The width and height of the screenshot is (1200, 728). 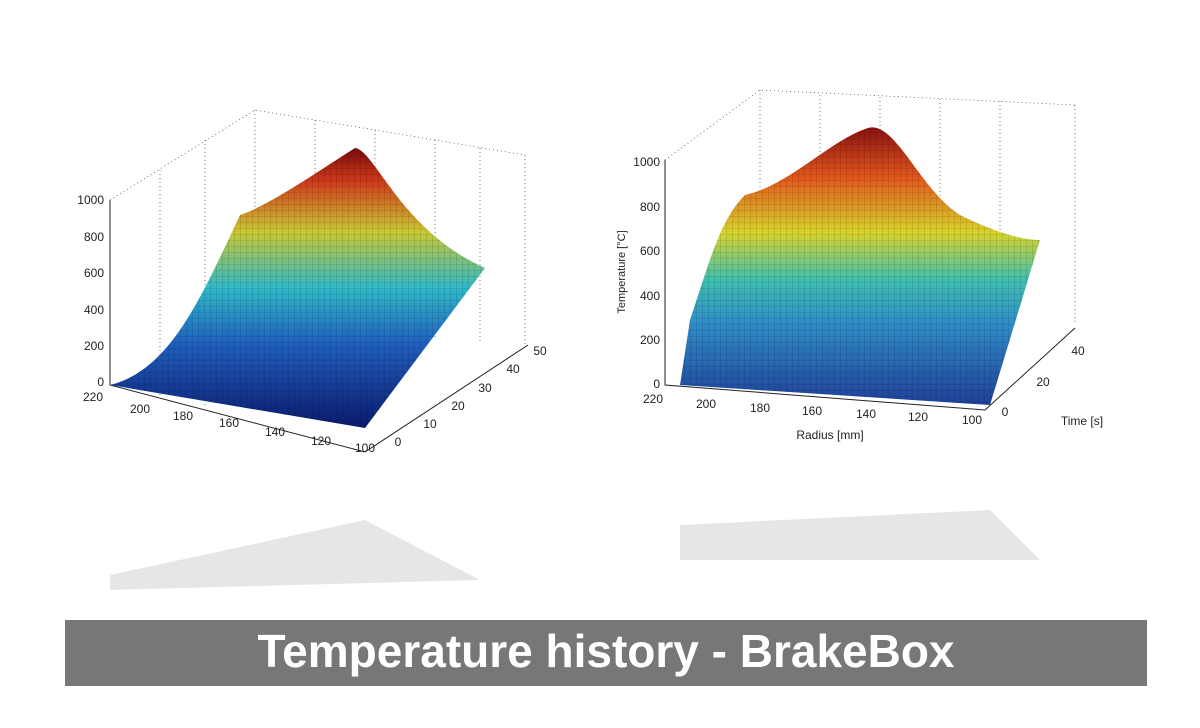 I want to click on banner-title: Temperature history - BrakeBox, so click(x=605, y=651).